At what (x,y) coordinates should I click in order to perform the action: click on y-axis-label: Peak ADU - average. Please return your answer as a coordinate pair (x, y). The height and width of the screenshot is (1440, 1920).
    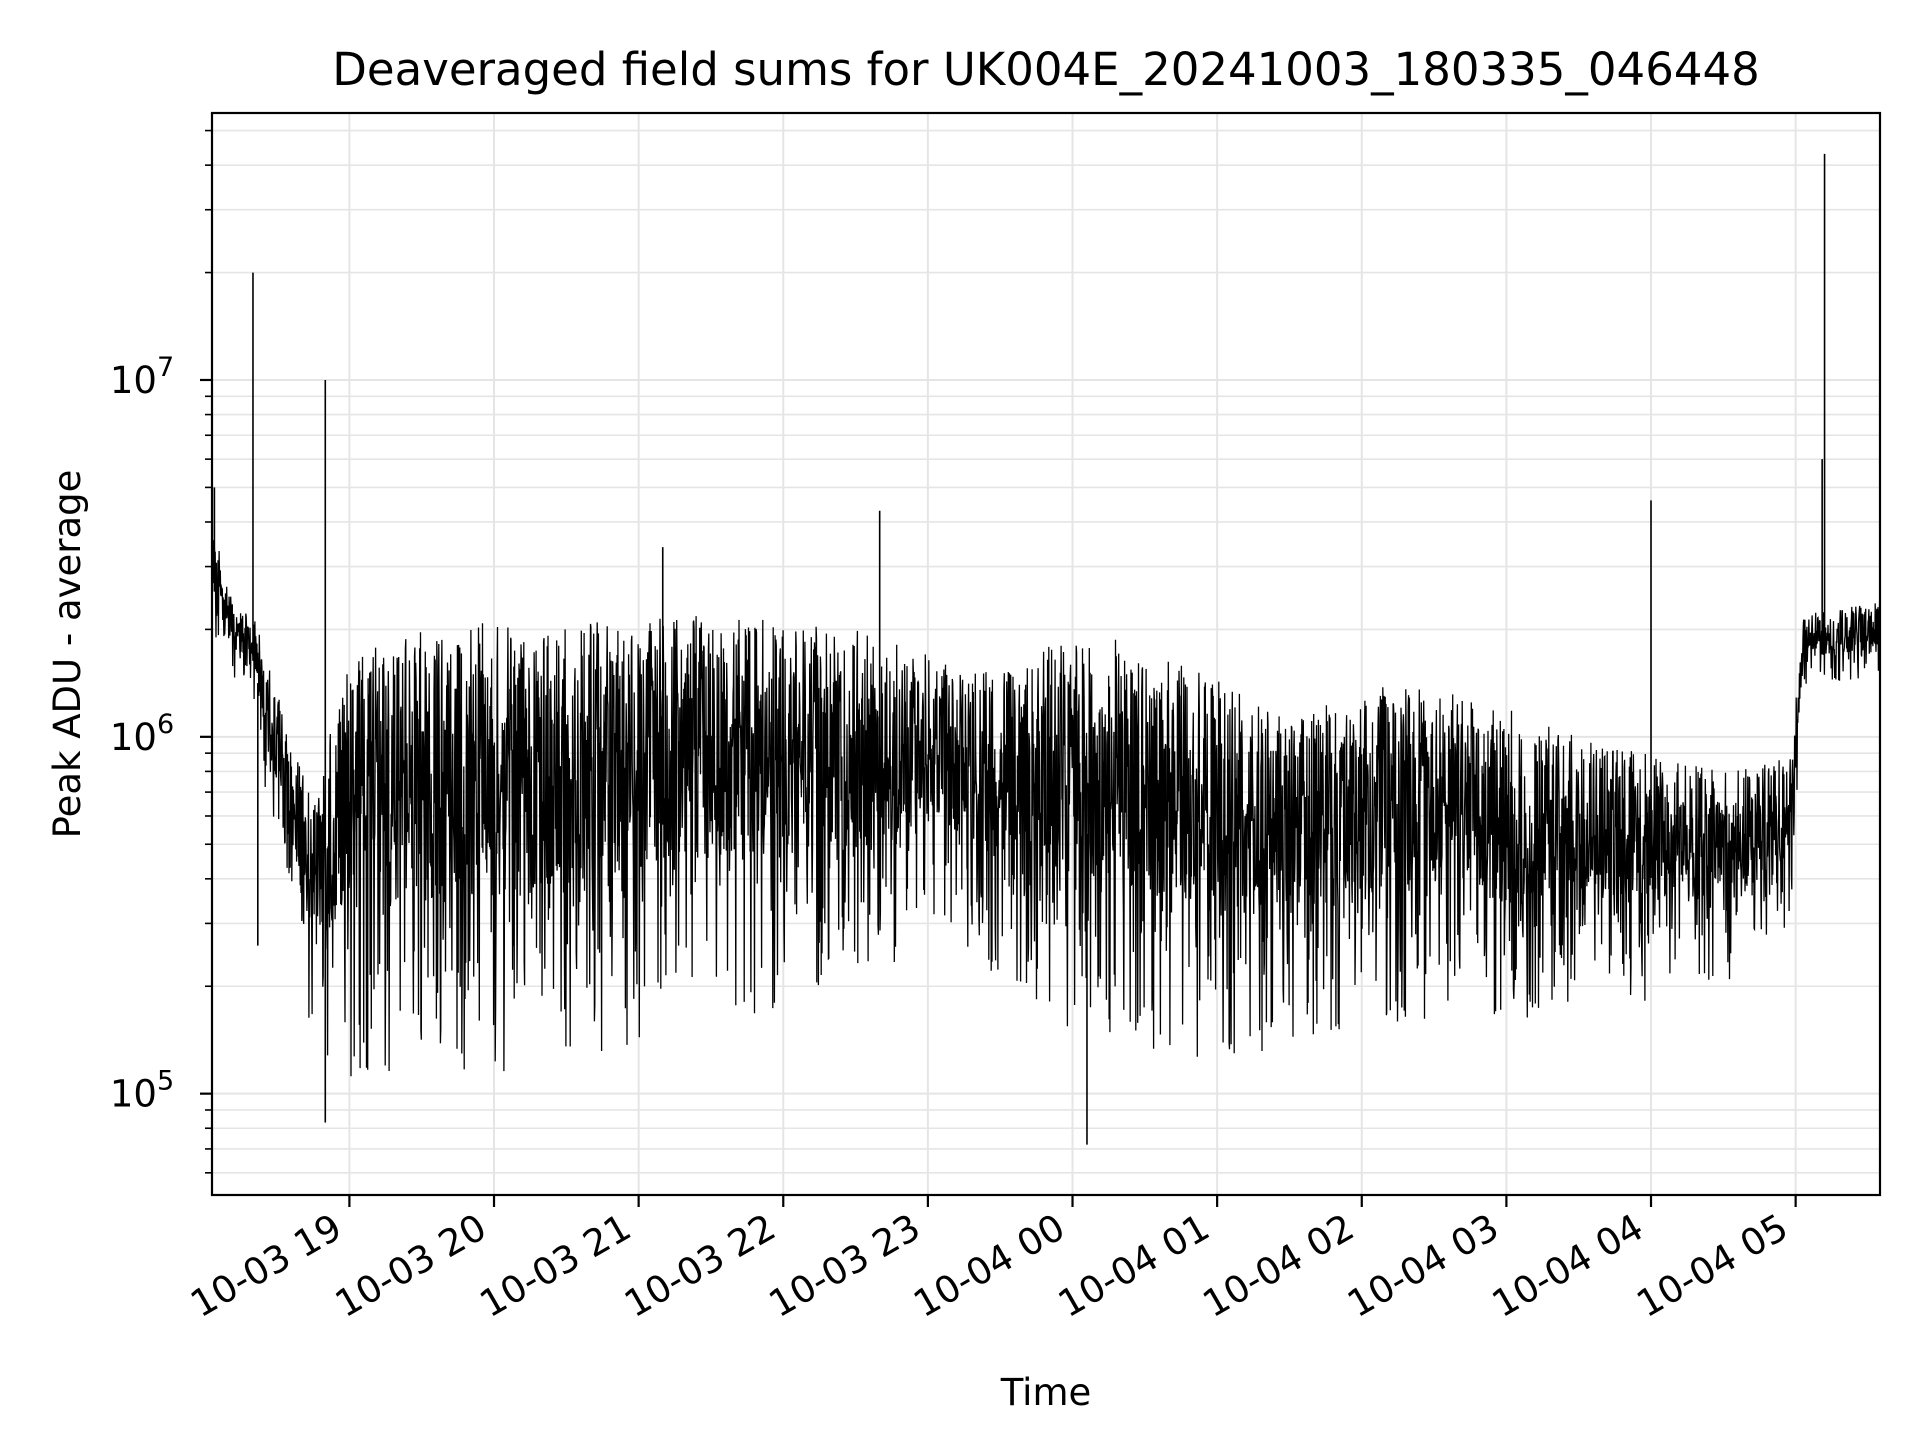
    Looking at the image, I should click on (67, 654).